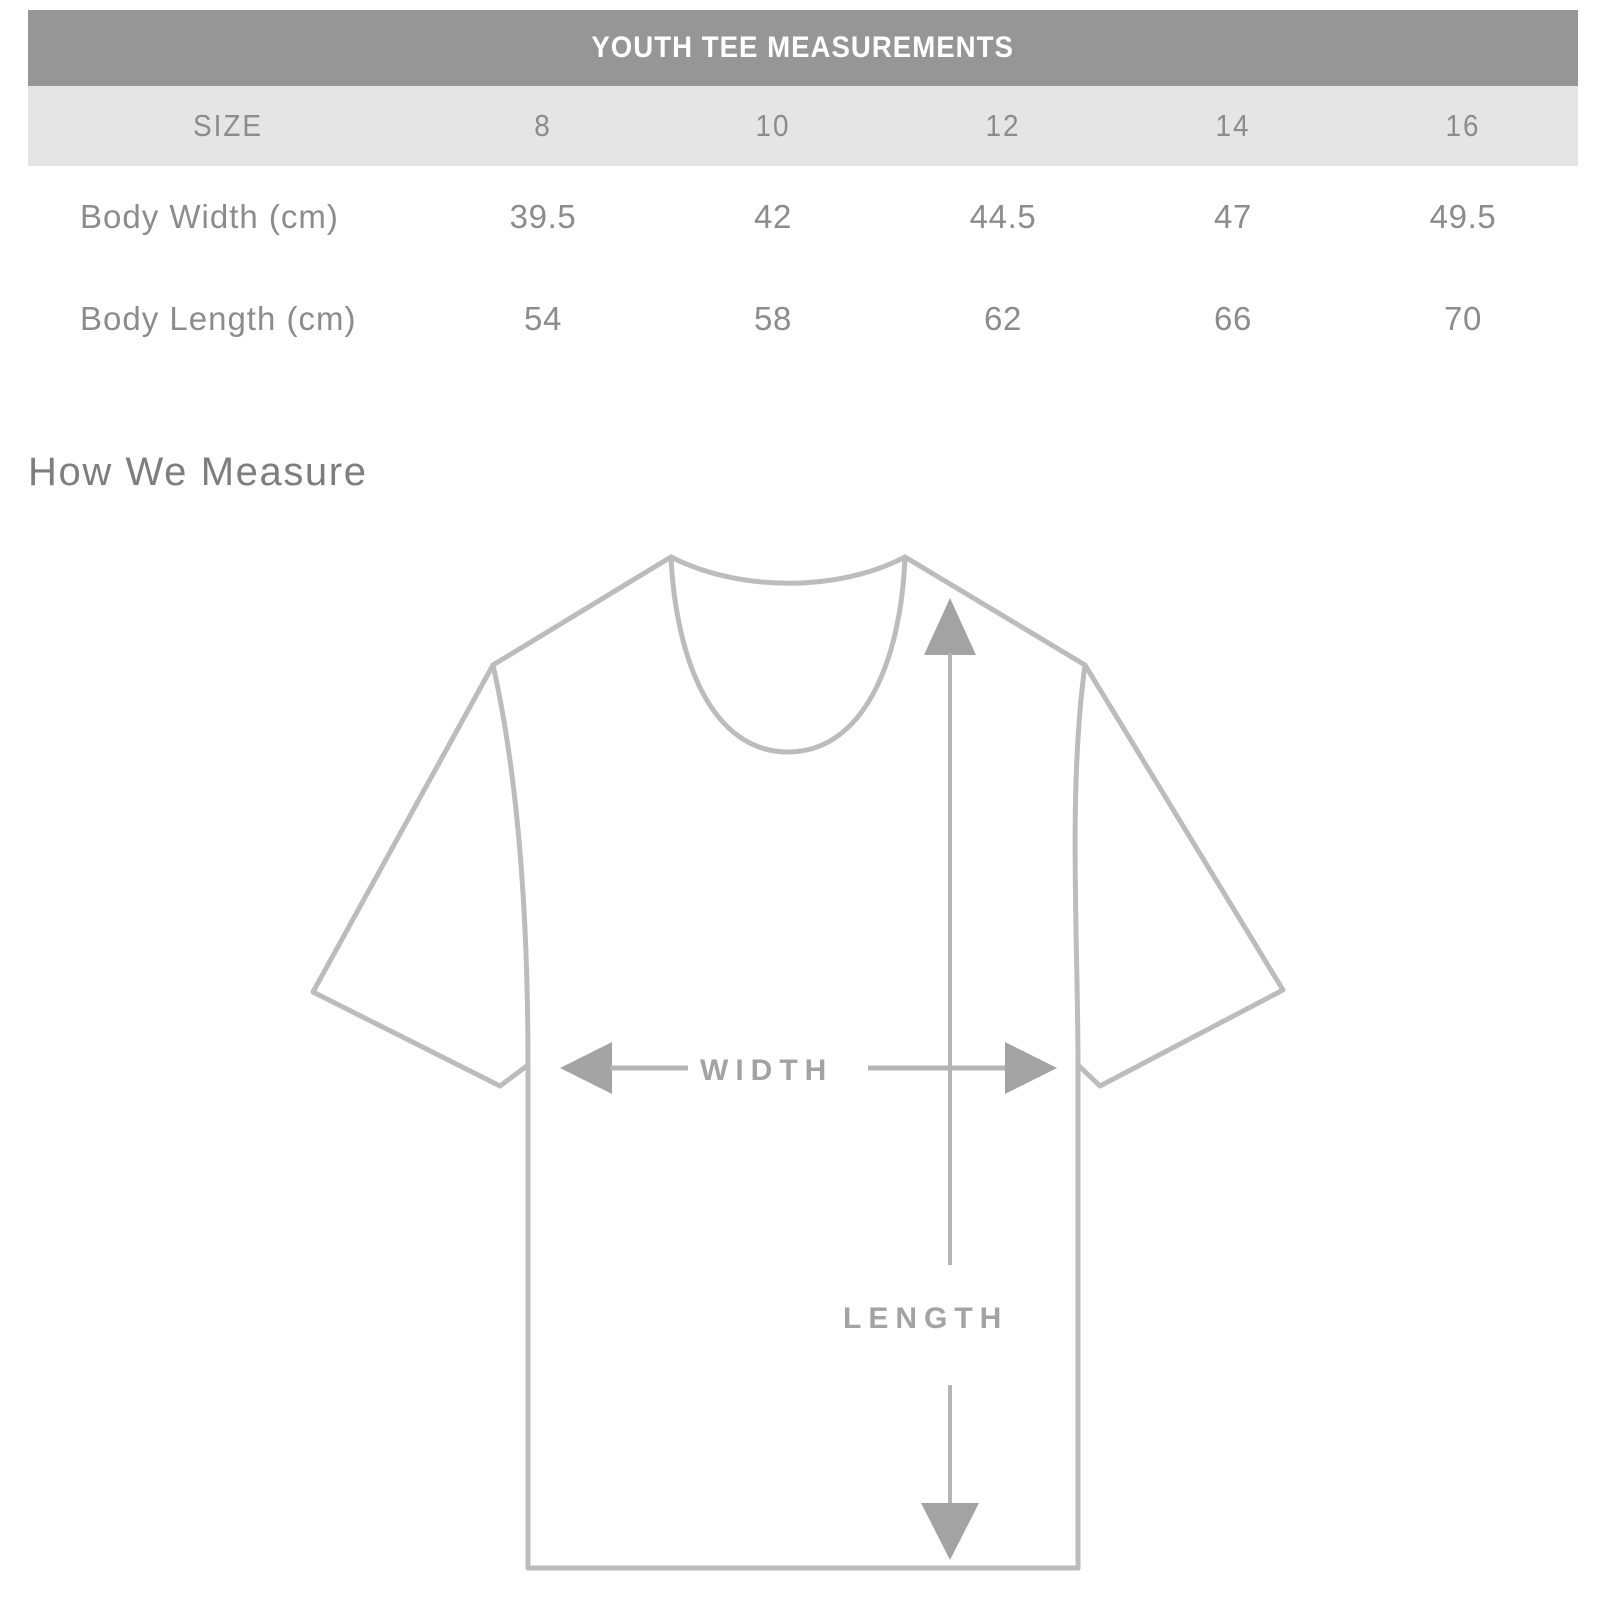  What do you see at coordinates (1233, 217) in the screenshot?
I see `cell-body-width-14: 47` at bounding box center [1233, 217].